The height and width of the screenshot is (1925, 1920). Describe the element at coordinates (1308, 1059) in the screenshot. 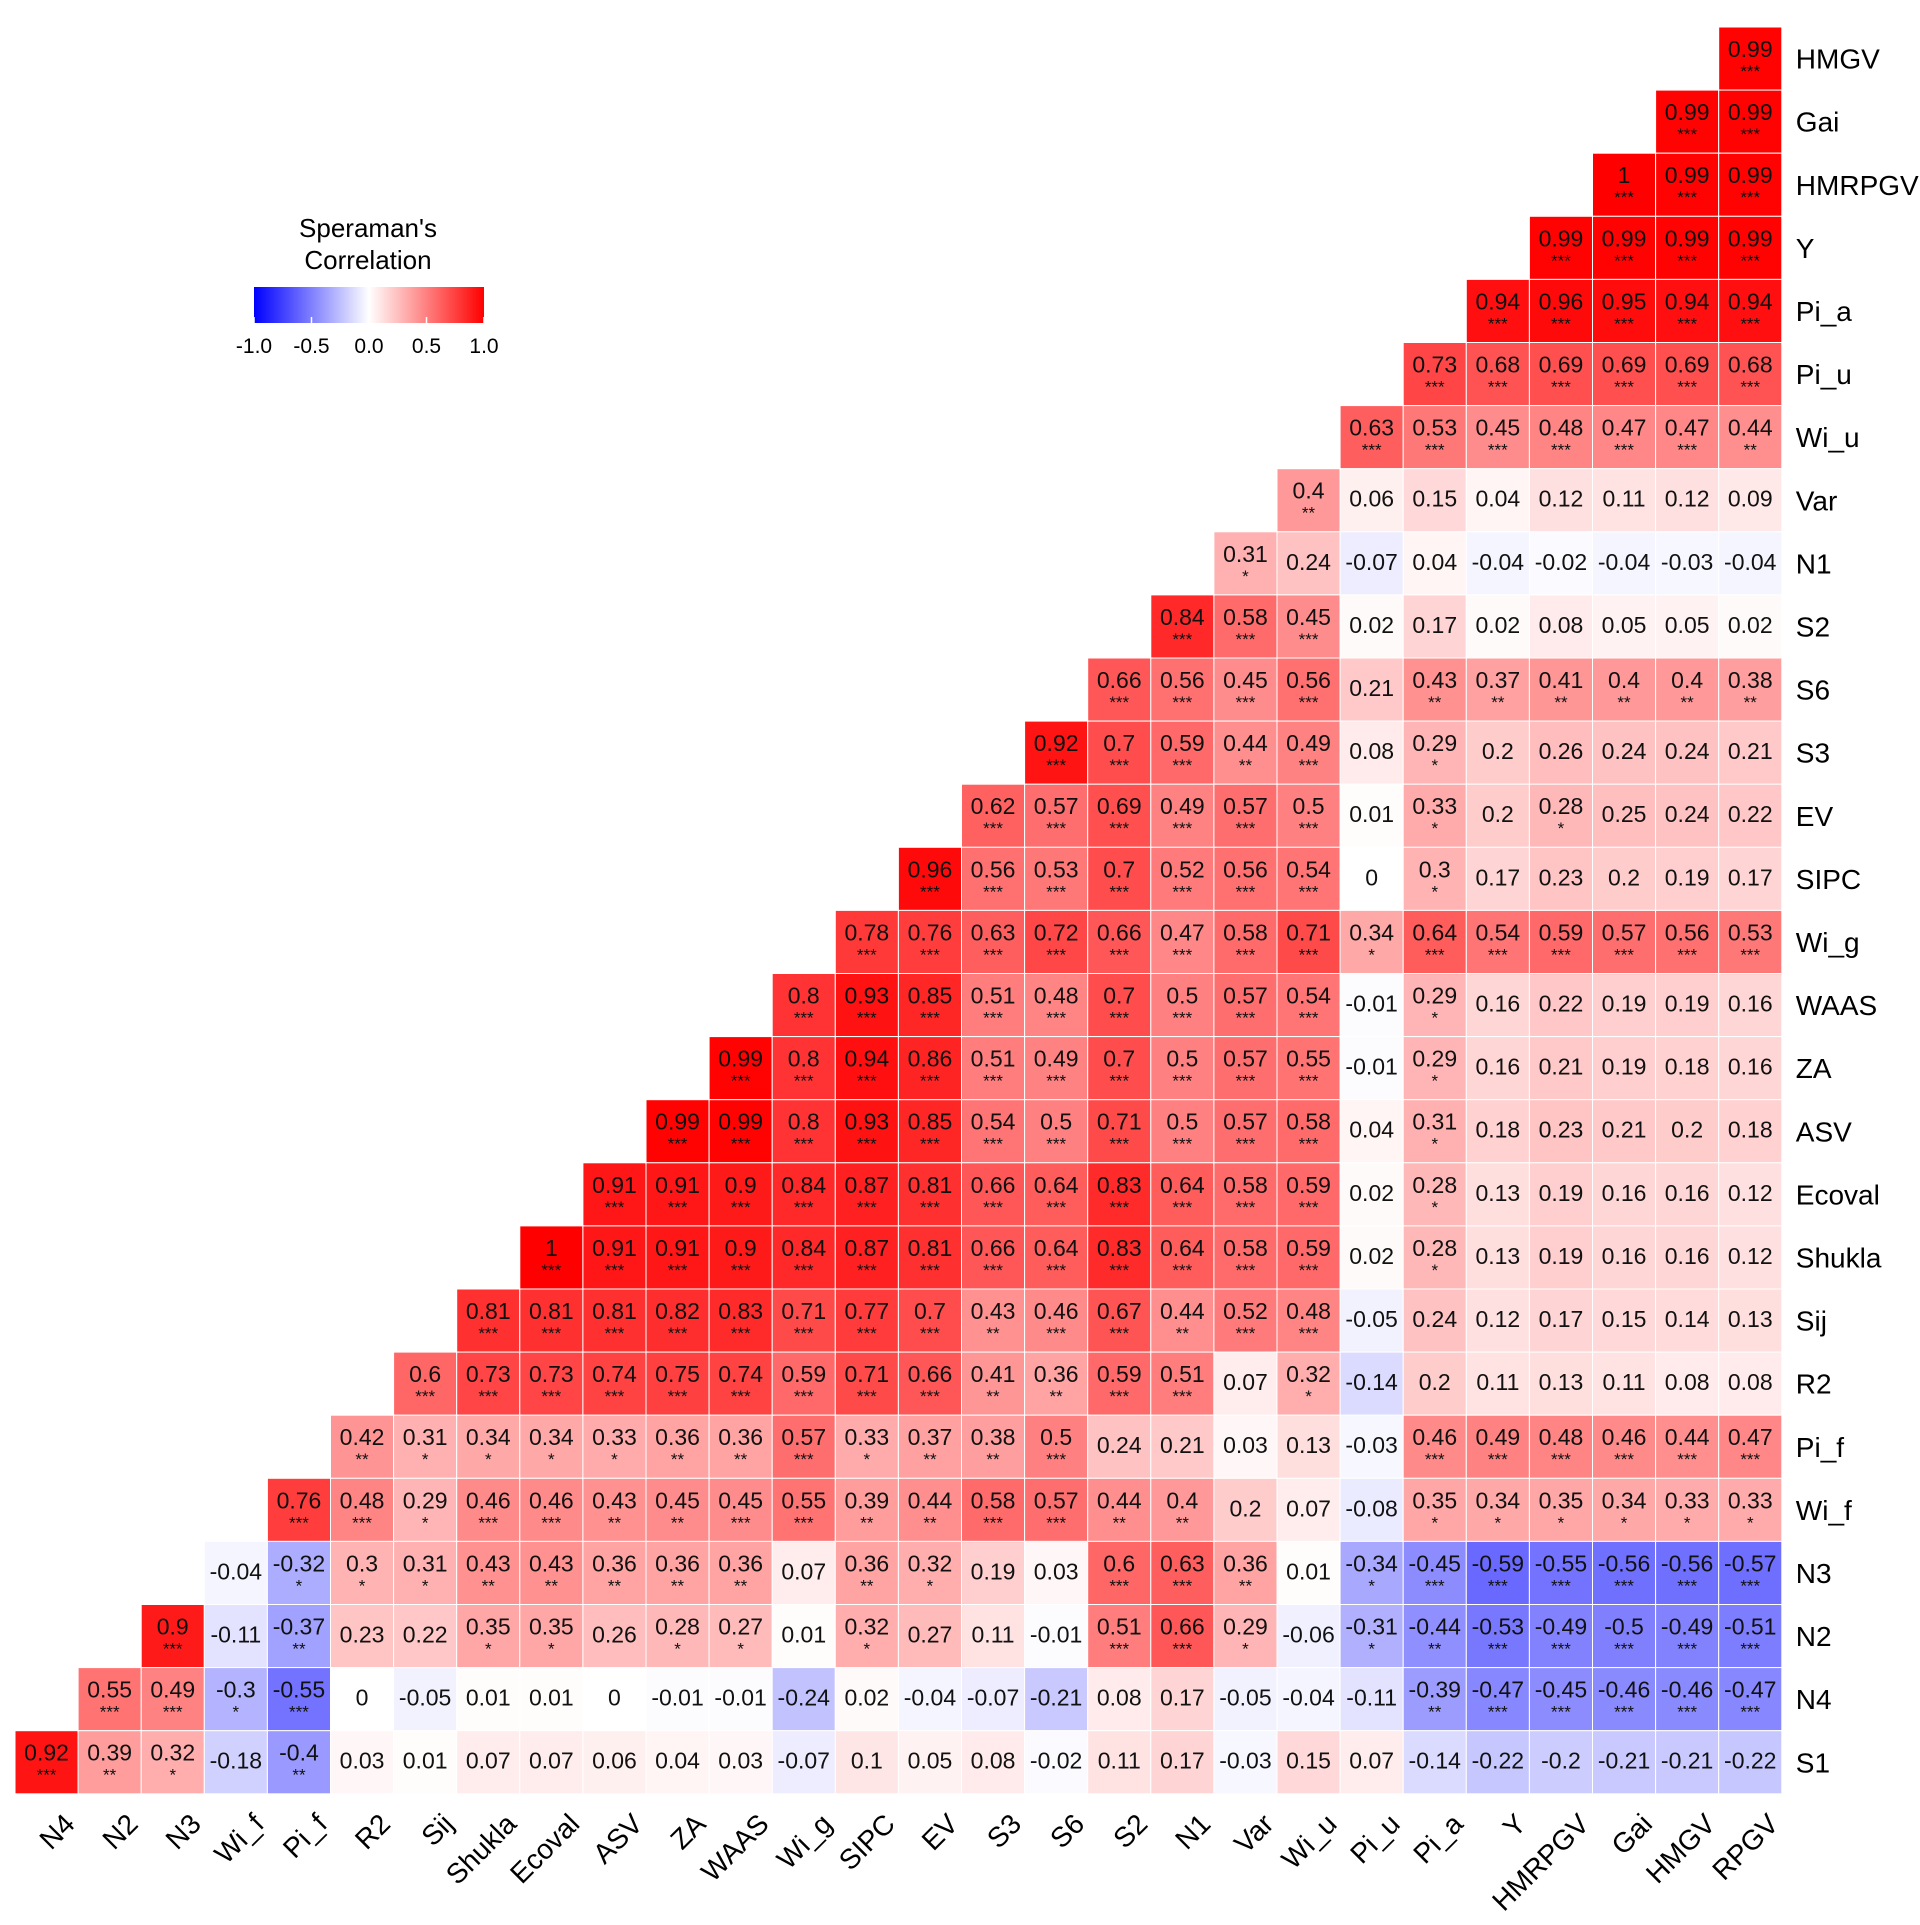

I see `cell-value: 0.55` at that location.